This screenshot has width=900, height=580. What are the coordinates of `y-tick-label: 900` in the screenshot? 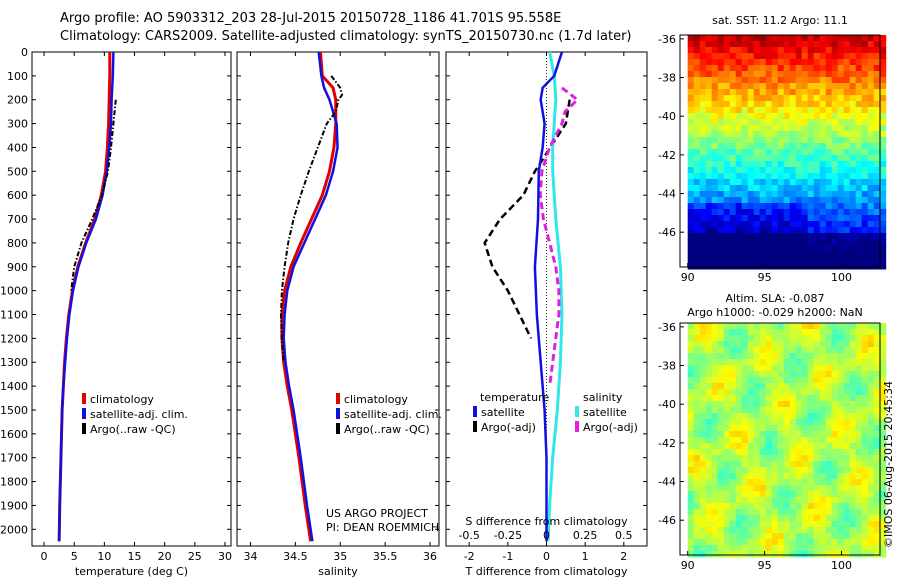 It's located at (17, 267).